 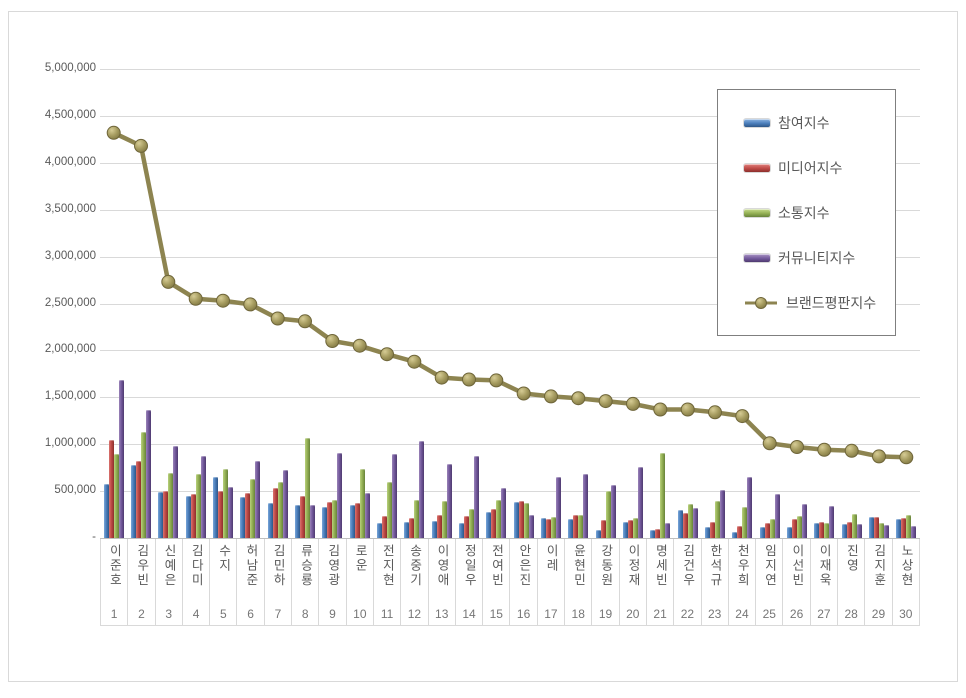 What do you see at coordinates (70, 114) in the screenshot?
I see `y-axis-tick-label: 4,500,000` at bounding box center [70, 114].